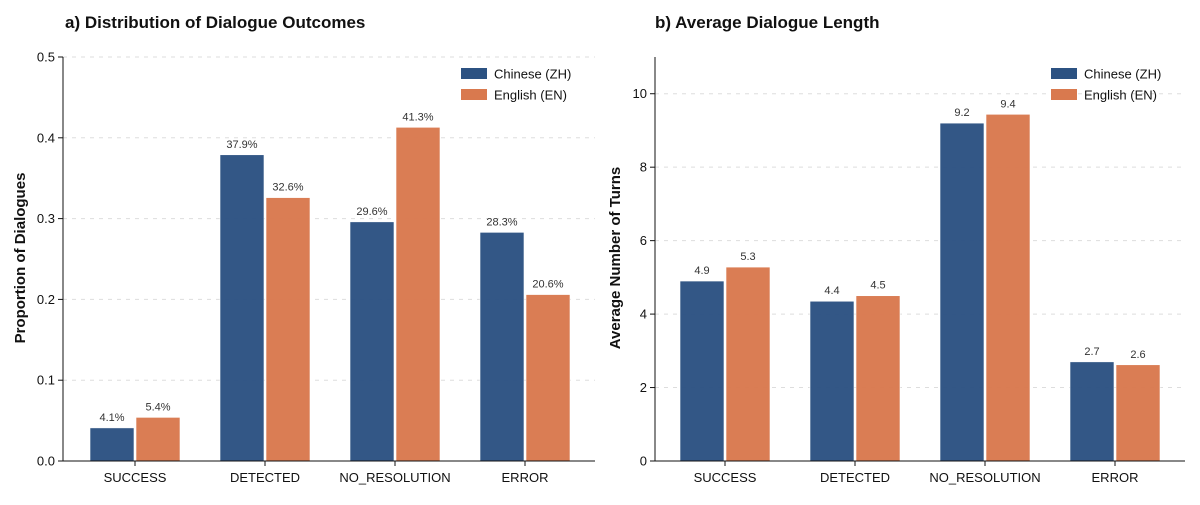 The height and width of the screenshot is (505, 1200). I want to click on data-label: 5.3, so click(747, 257).